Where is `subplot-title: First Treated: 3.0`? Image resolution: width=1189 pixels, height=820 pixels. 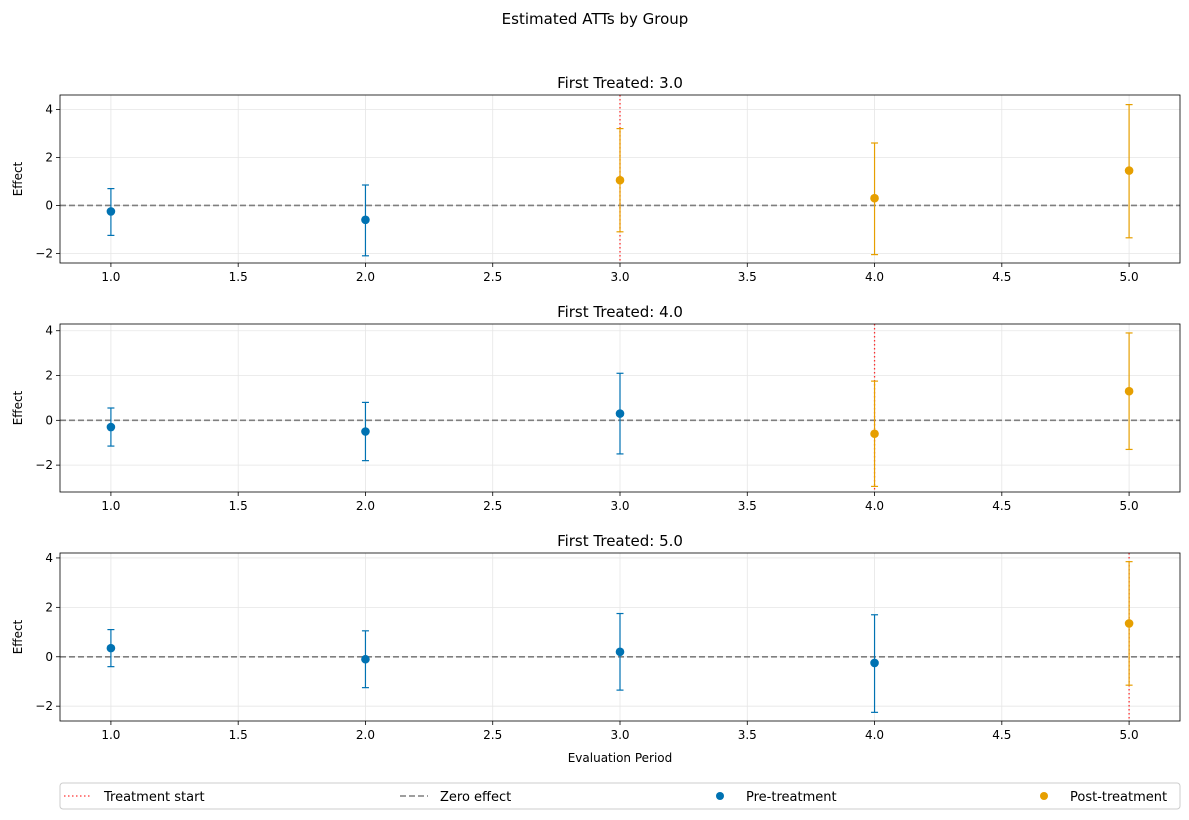 subplot-title: First Treated: 3.0 is located at coordinates (620, 83).